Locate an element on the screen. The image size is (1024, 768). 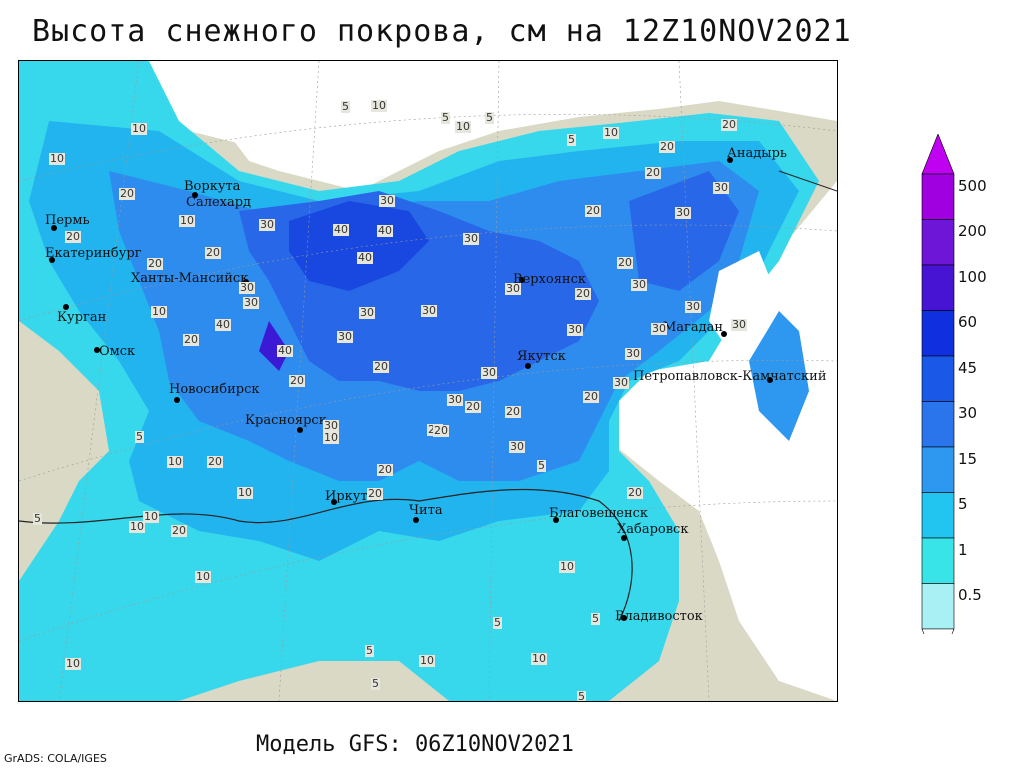
city-label: Красноярск is located at coordinates (286, 420).